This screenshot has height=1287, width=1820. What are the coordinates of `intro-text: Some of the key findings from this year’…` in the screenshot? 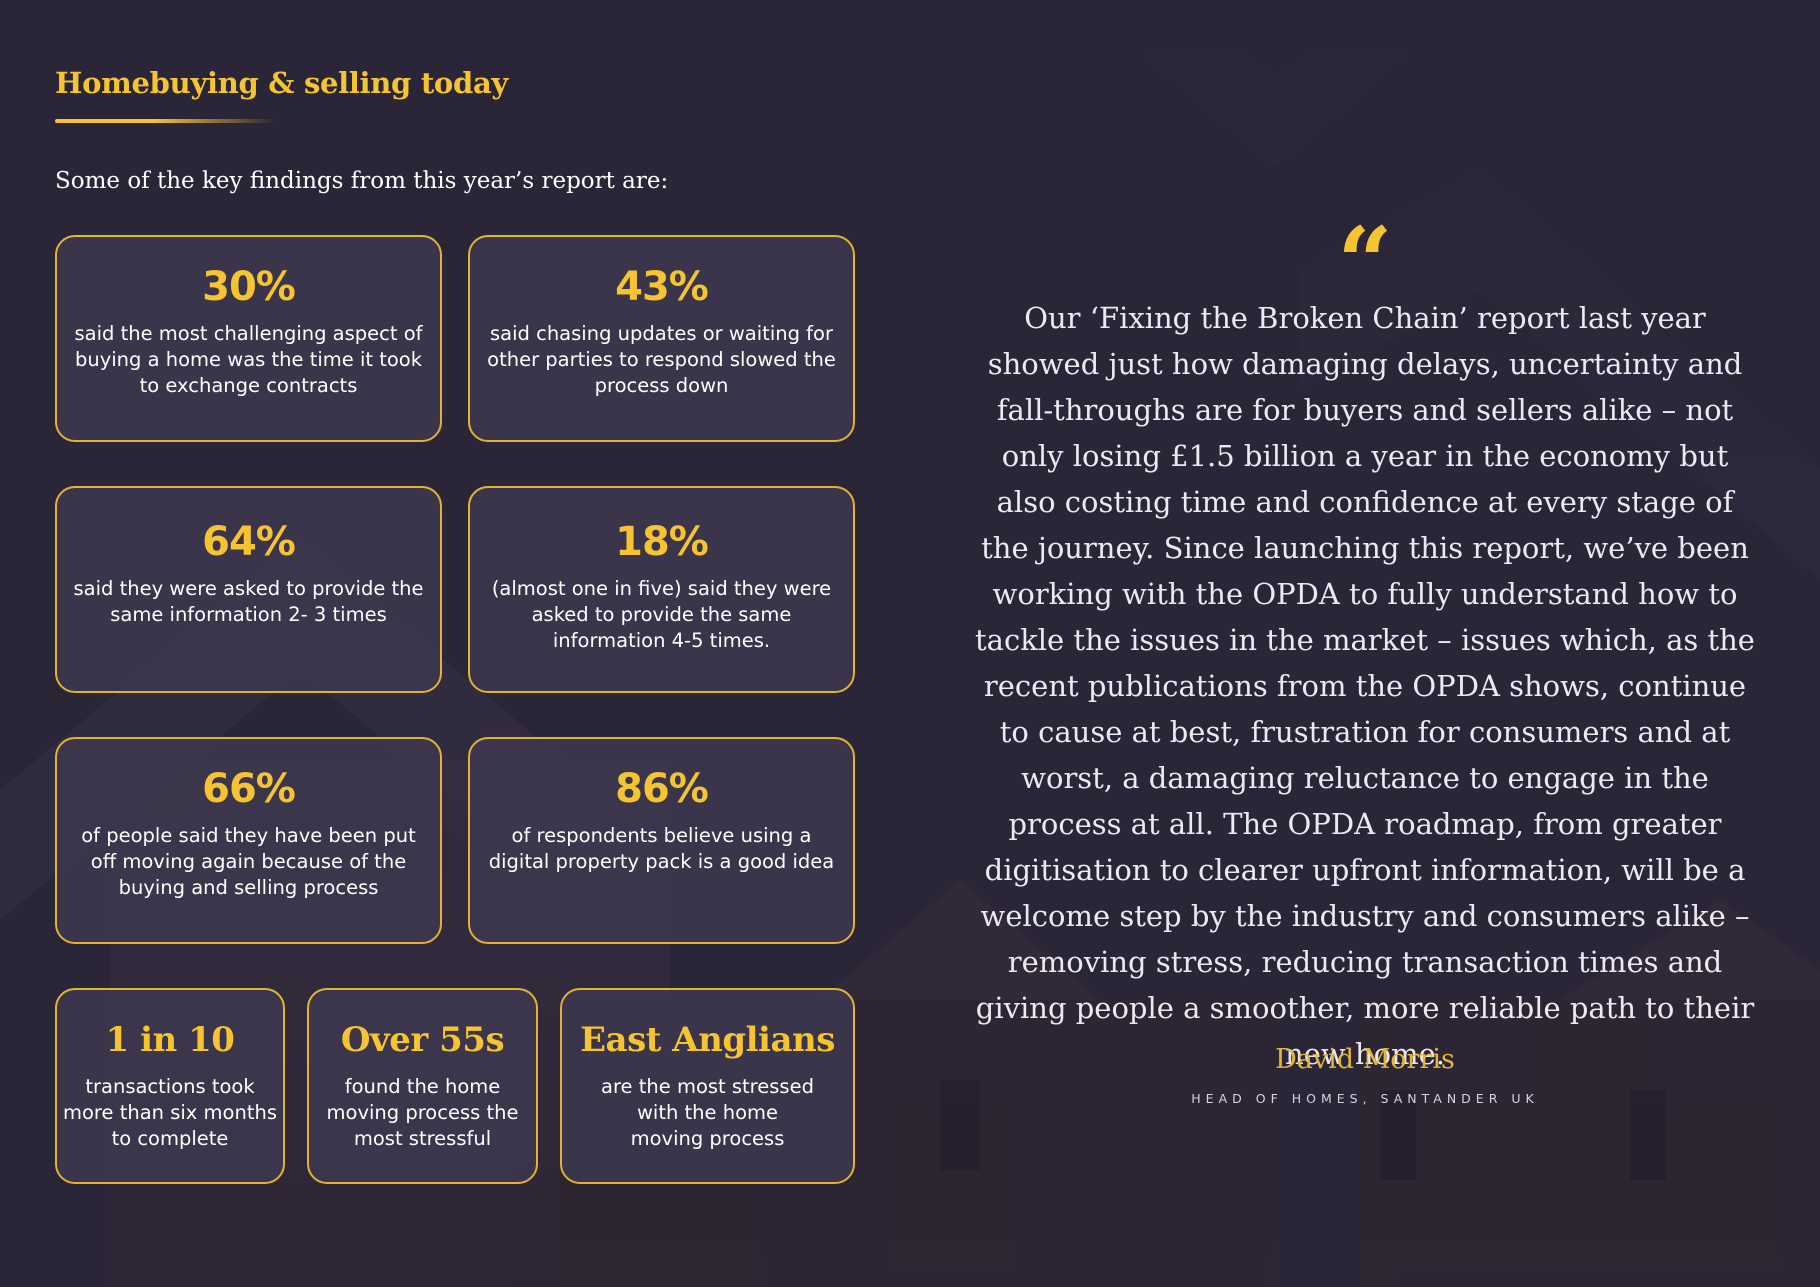 It's located at (362, 181).